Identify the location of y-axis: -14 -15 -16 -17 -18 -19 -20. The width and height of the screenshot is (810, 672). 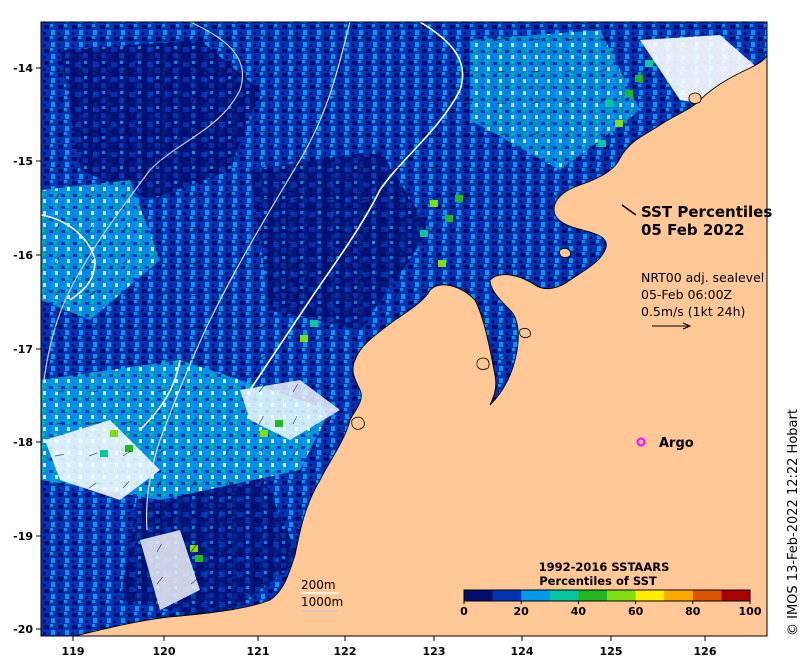
(27, 349).